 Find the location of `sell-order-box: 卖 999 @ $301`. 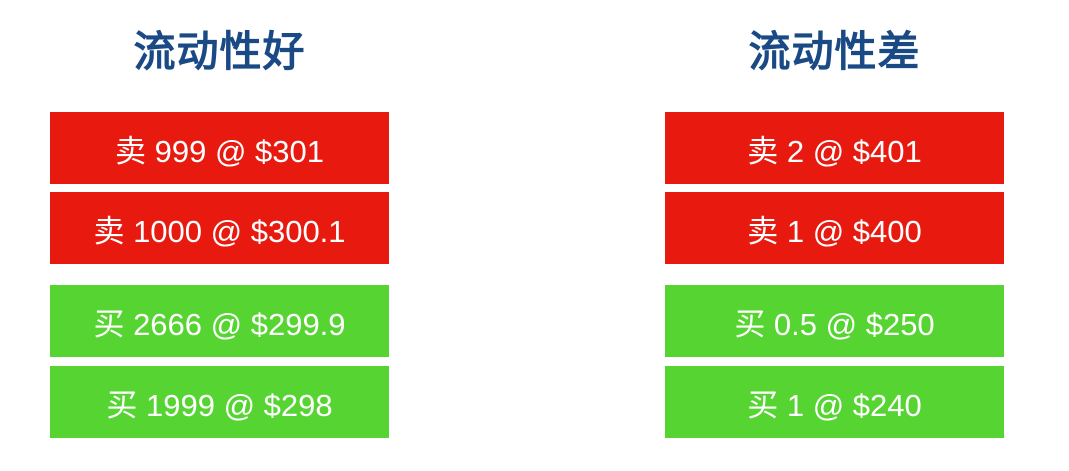

sell-order-box: 卖 999 @ $301 is located at coordinates (219, 148).